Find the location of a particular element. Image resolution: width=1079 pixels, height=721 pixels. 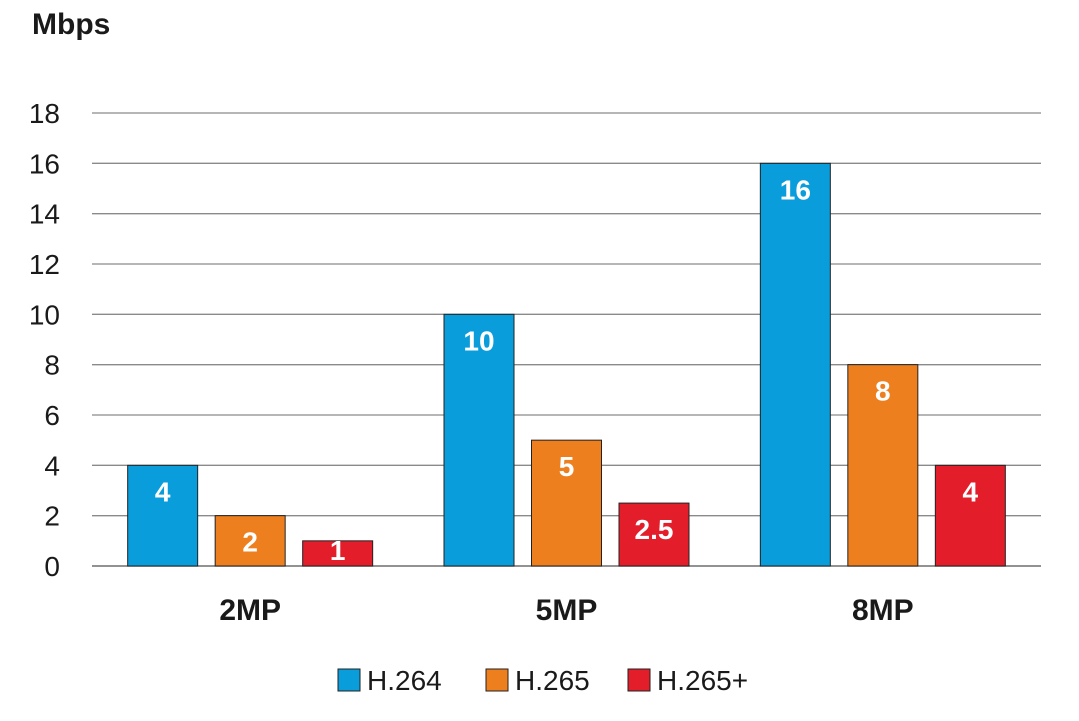

data-label: 2.5 is located at coordinates (654, 529).